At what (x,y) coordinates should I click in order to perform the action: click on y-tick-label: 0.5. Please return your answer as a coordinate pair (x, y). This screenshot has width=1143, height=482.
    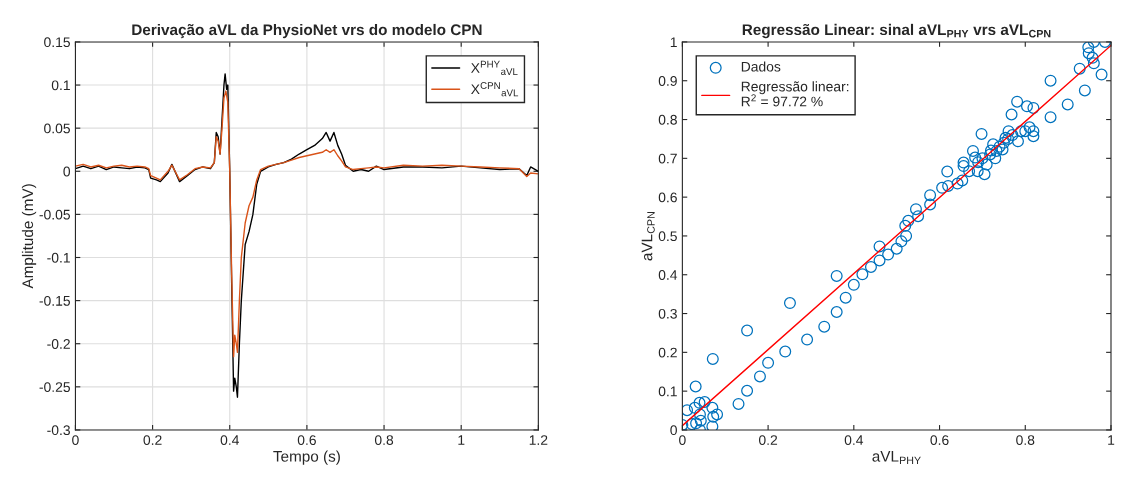
    Looking at the image, I should click on (667, 236).